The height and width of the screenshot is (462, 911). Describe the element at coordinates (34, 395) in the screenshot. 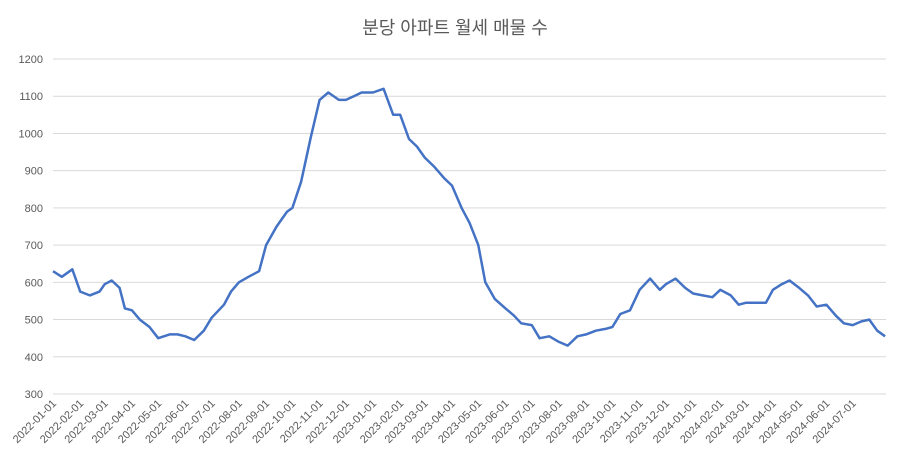

I see `y-tick-label: 300` at that location.